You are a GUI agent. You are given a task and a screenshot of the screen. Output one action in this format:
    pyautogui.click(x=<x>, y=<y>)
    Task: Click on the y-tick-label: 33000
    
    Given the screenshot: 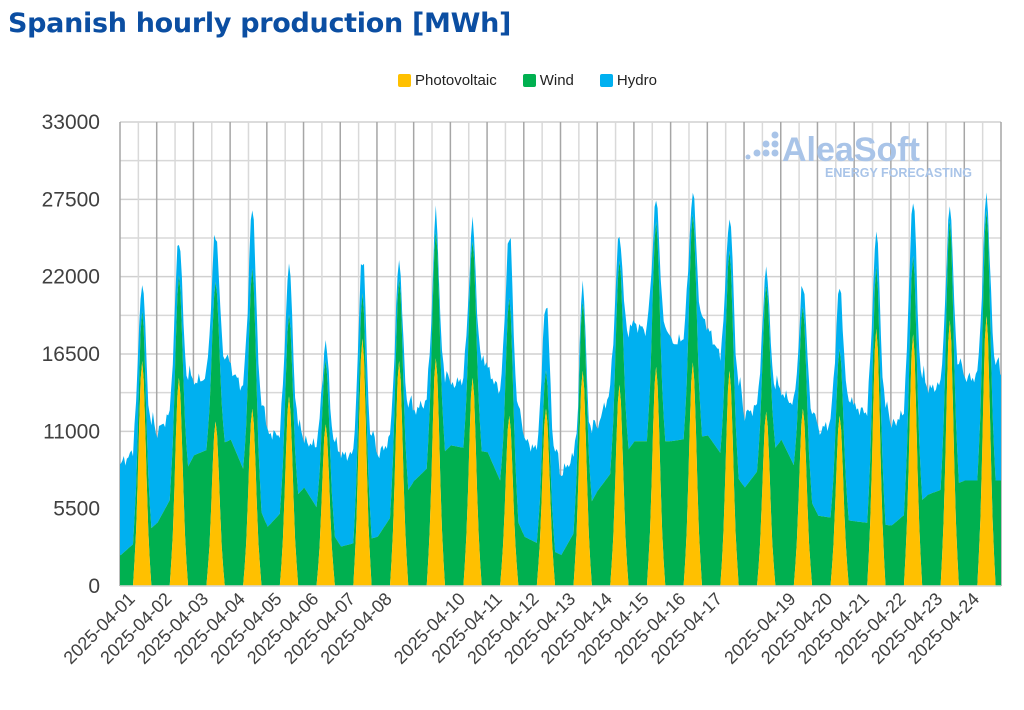 What is the action you would take?
    pyautogui.click(x=71, y=122)
    